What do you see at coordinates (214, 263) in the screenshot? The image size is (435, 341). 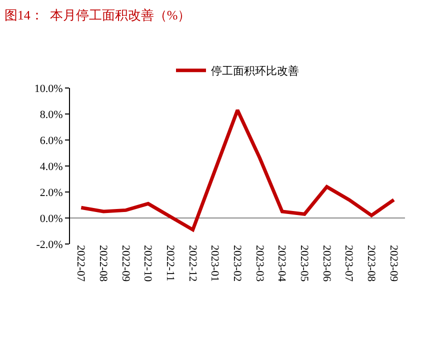 I see `x-tick-label: 2023-01` at bounding box center [214, 263].